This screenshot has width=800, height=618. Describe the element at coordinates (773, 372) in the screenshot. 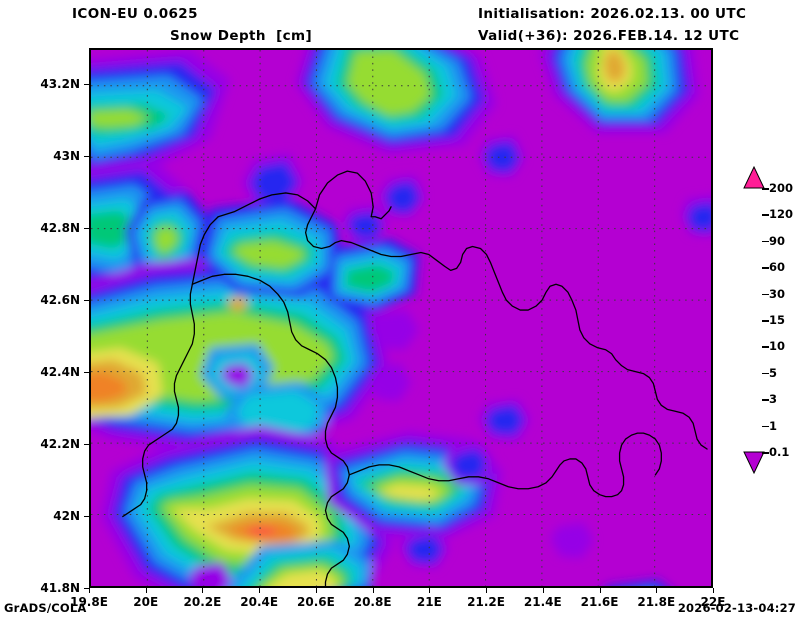

I see `colorbar-tick-label: 5` at that location.